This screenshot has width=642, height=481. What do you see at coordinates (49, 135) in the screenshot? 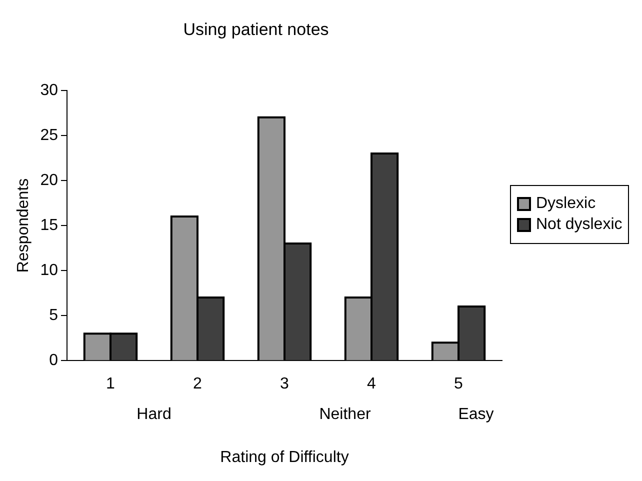
I see `y-tick-label: 25` at bounding box center [49, 135].